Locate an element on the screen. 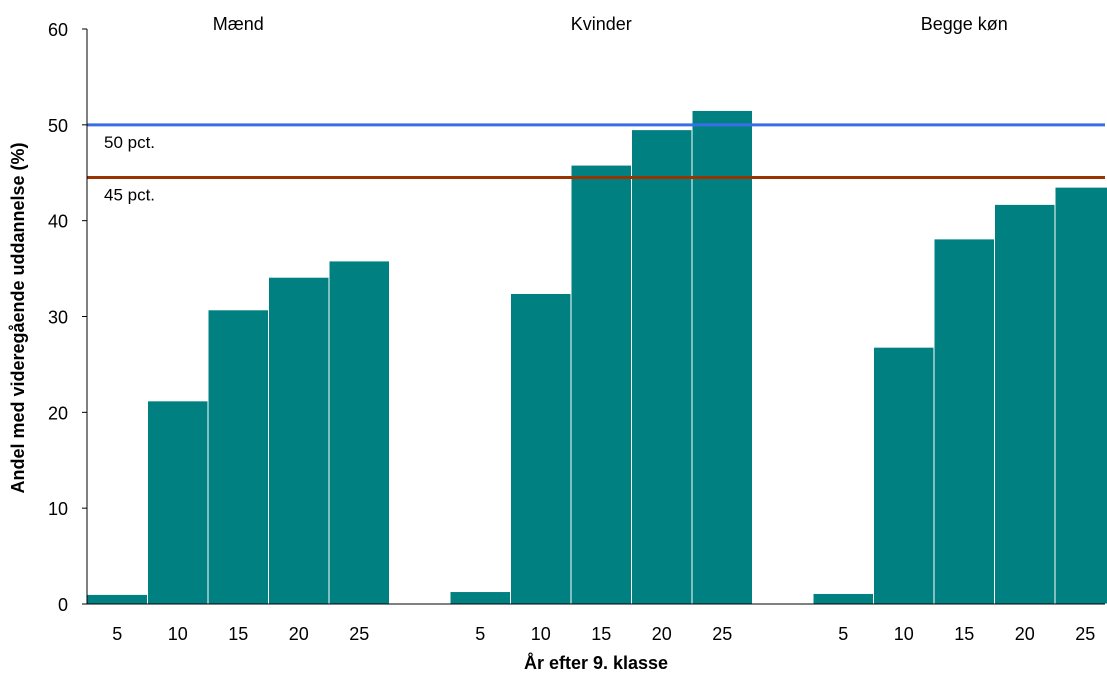 This screenshot has width=1107, height=677. reference-lines-layer: 50 pct. 45 pct. is located at coordinates (596, 164).